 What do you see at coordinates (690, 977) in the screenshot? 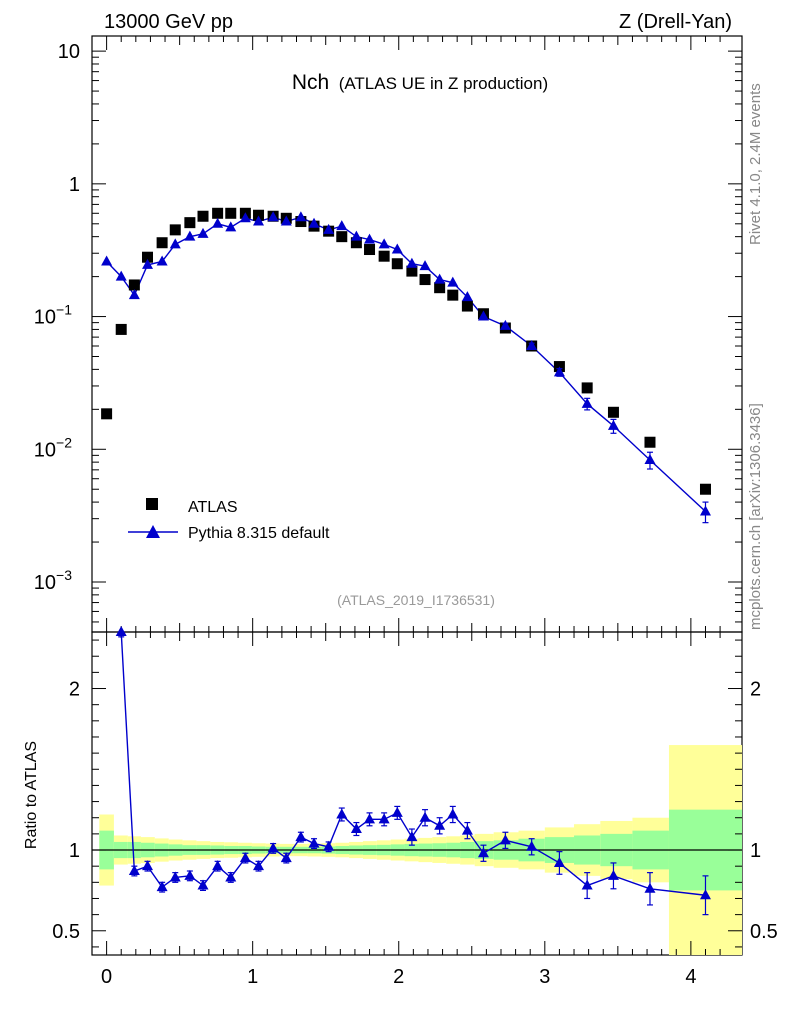
I see `x-tick-label: 4` at bounding box center [690, 977].